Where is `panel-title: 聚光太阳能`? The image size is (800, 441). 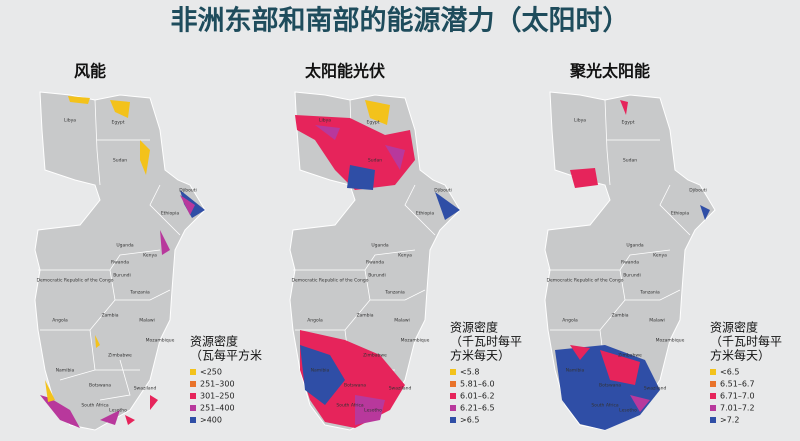
panel-title: 聚光太阳能 is located at coordinates (609, 71).